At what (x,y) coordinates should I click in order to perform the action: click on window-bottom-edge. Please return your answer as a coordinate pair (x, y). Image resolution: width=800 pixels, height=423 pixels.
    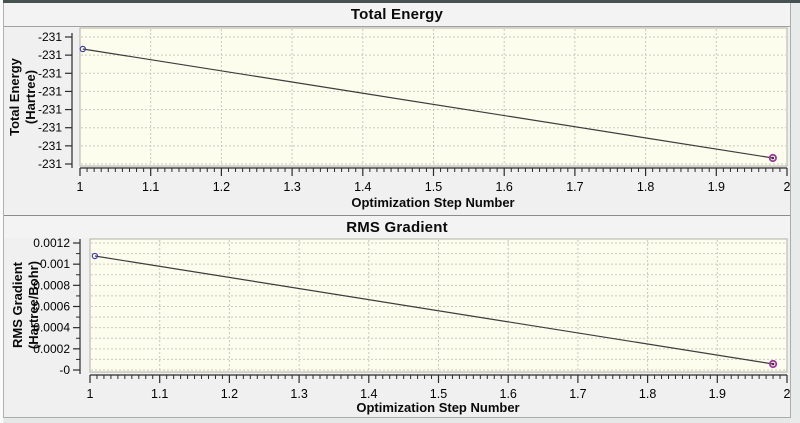
    Looking at the image, I should click on (397, 420).